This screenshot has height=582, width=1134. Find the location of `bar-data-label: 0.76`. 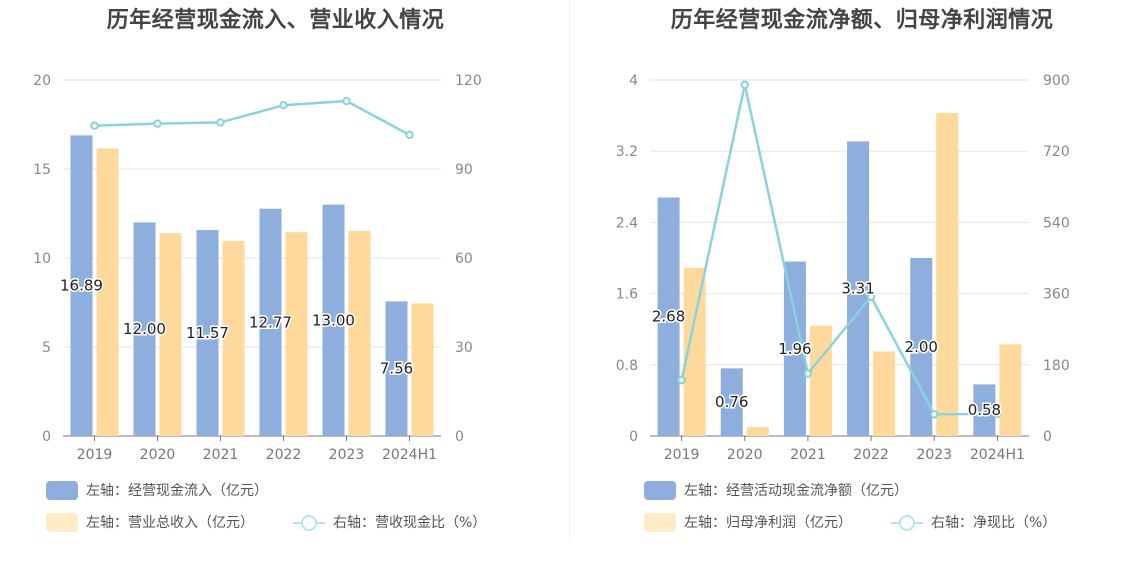

bar-data-label: 0.76 is located at coordinates (731, 402).